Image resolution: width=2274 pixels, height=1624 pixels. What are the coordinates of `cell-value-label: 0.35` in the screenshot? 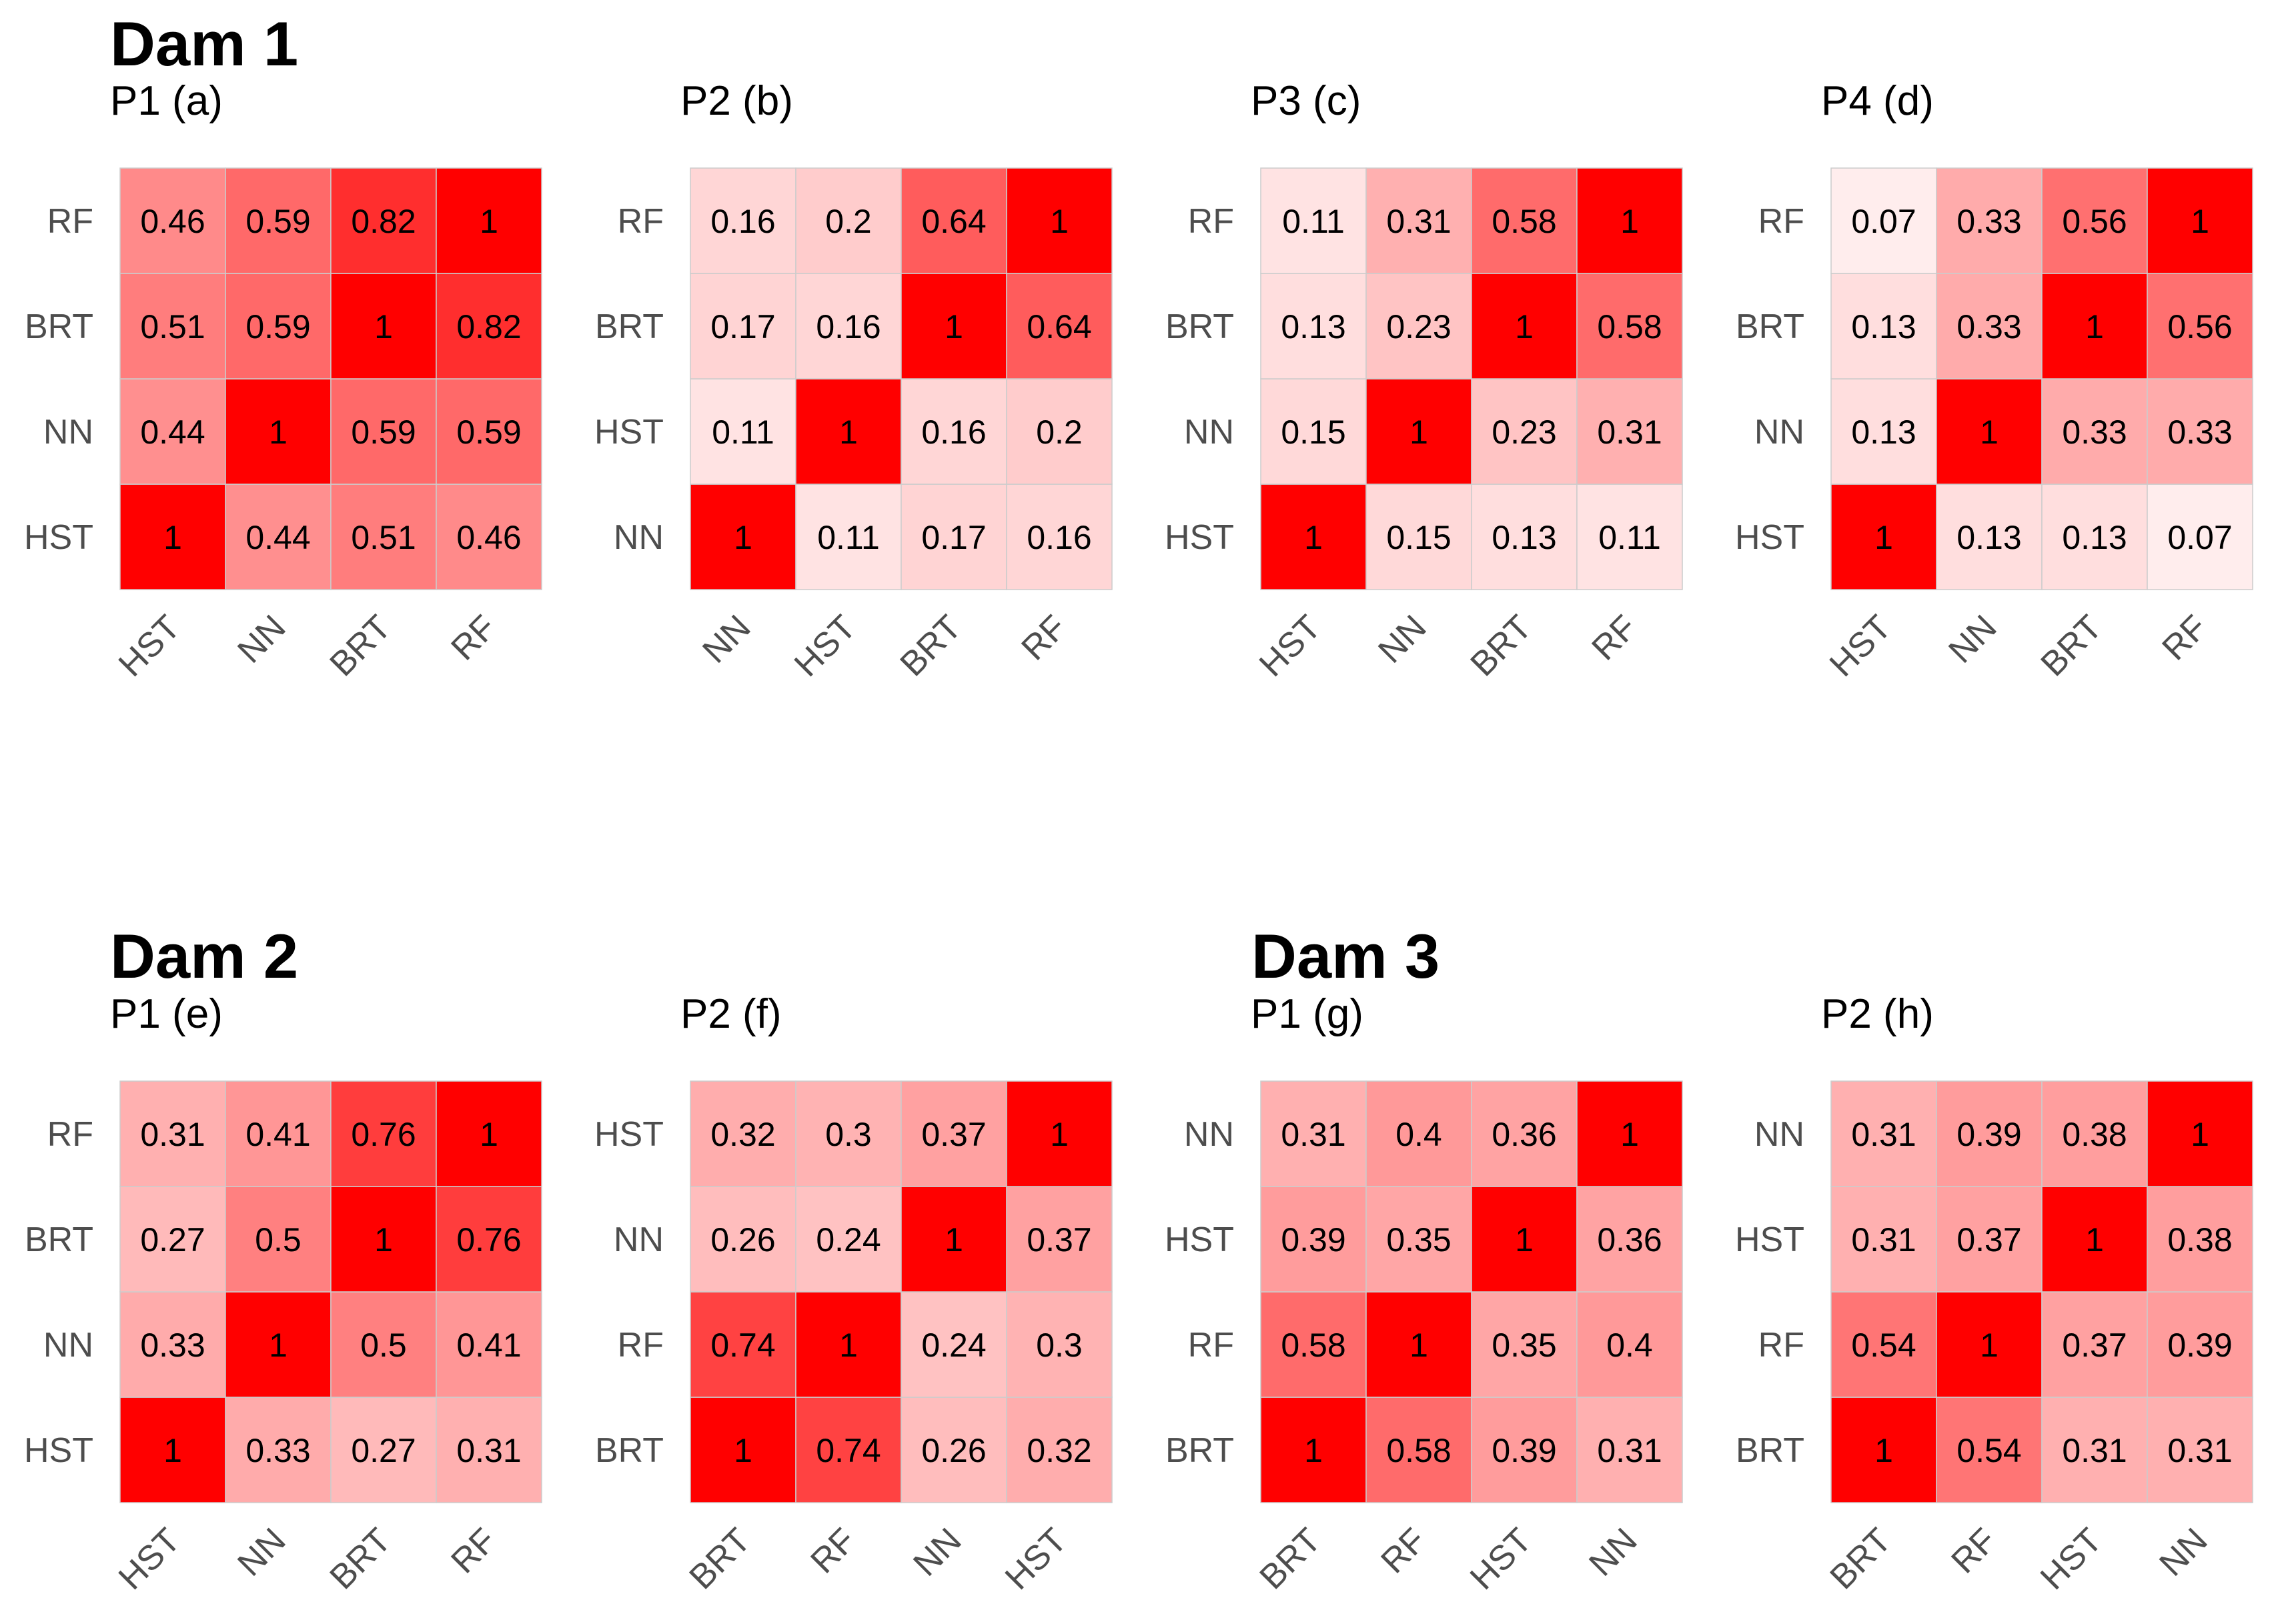 It's located at (1524, 1345).